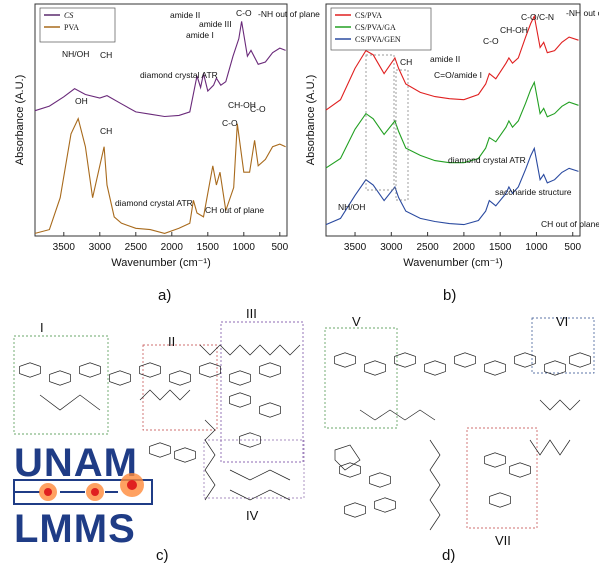 The image size is (599, 570). I want to click on peak-box-ch, so click(402, 135).